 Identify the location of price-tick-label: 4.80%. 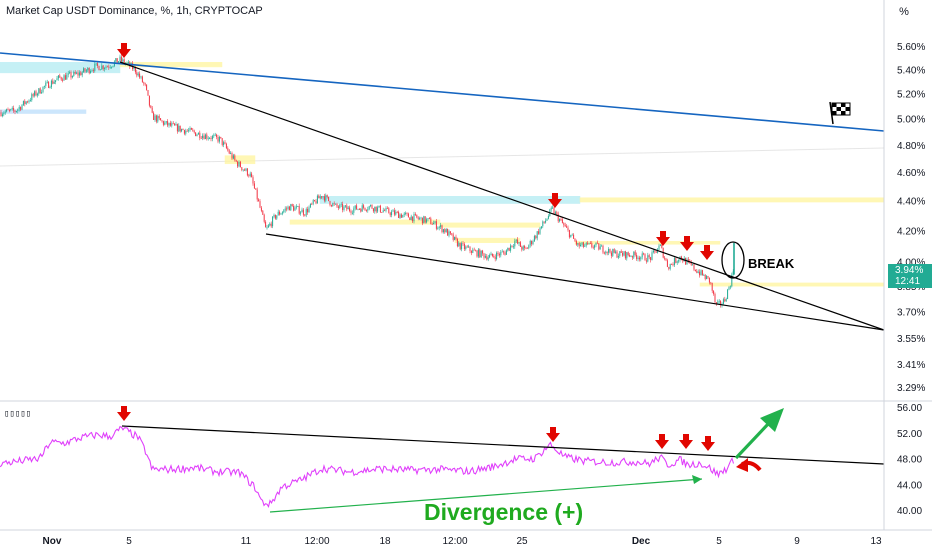
(911, 146).